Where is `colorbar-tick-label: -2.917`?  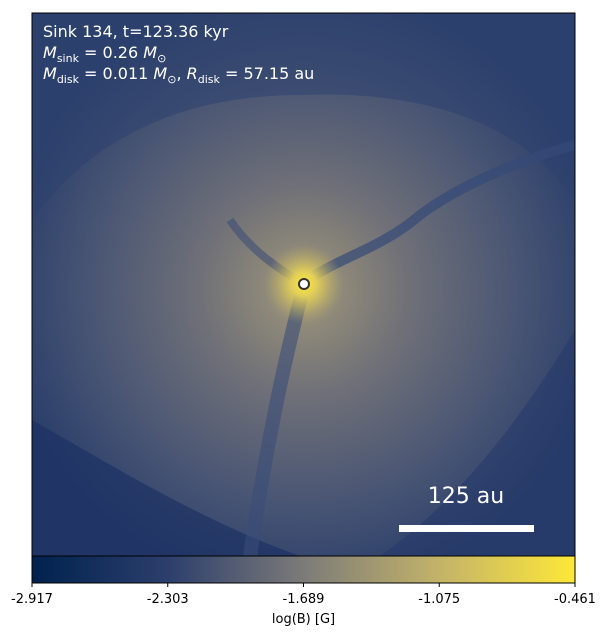 colorbar-tick-label: -2.917 is located at coordinates (32, 599).